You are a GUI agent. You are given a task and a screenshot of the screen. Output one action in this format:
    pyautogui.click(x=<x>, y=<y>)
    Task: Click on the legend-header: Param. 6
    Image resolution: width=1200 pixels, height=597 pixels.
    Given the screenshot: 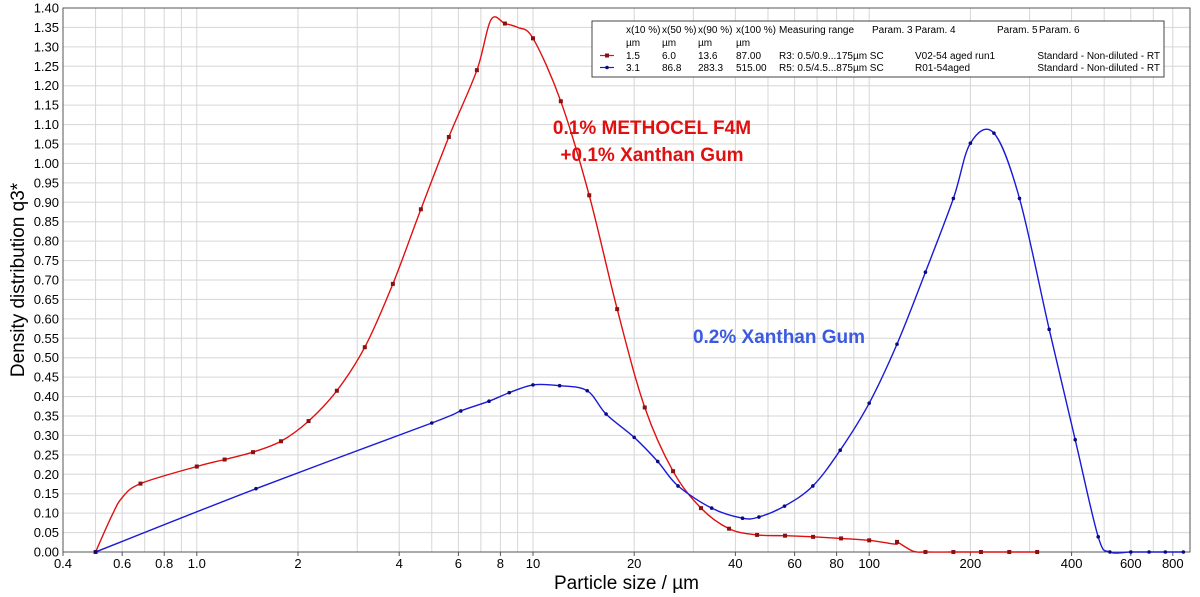 What is the action you would take?
    pyautogui.click(x=1059, y=30)
    